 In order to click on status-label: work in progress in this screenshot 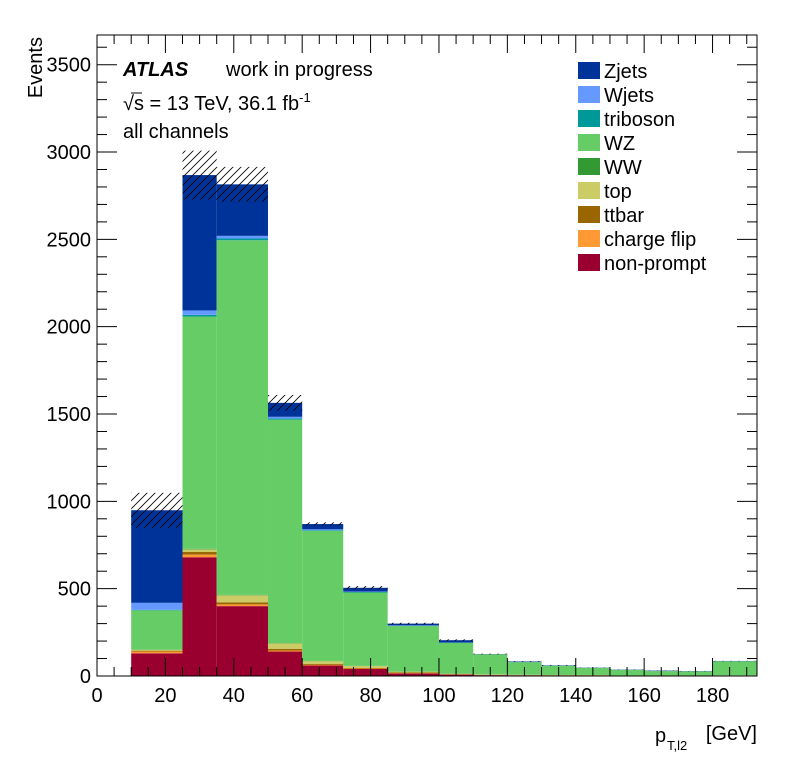, I will do `click(299, 70)`.